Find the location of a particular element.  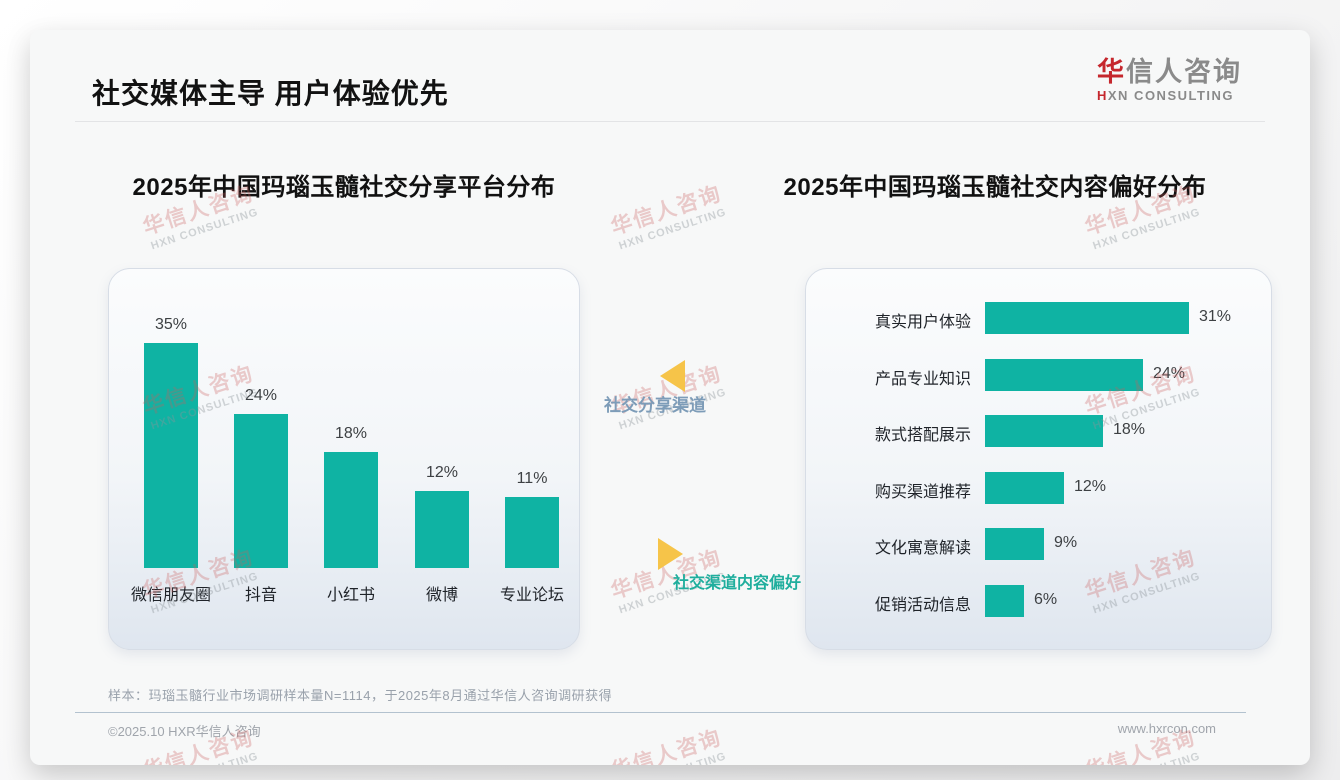

mid-label-content-preference: 社交渠道内容偏好 is located at coordinates (736, 583).